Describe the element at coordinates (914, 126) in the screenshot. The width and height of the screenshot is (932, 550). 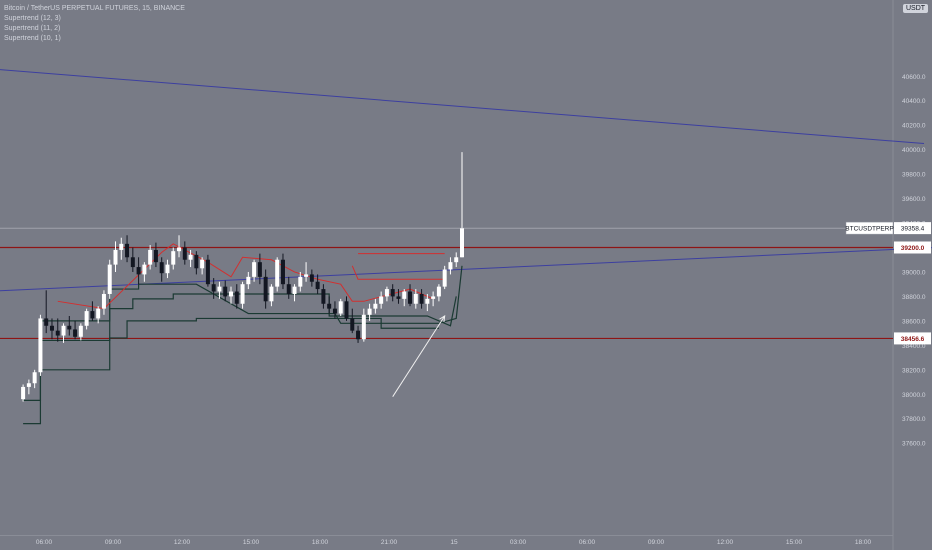
I see `y-tick-label: 40200.0` at that location.